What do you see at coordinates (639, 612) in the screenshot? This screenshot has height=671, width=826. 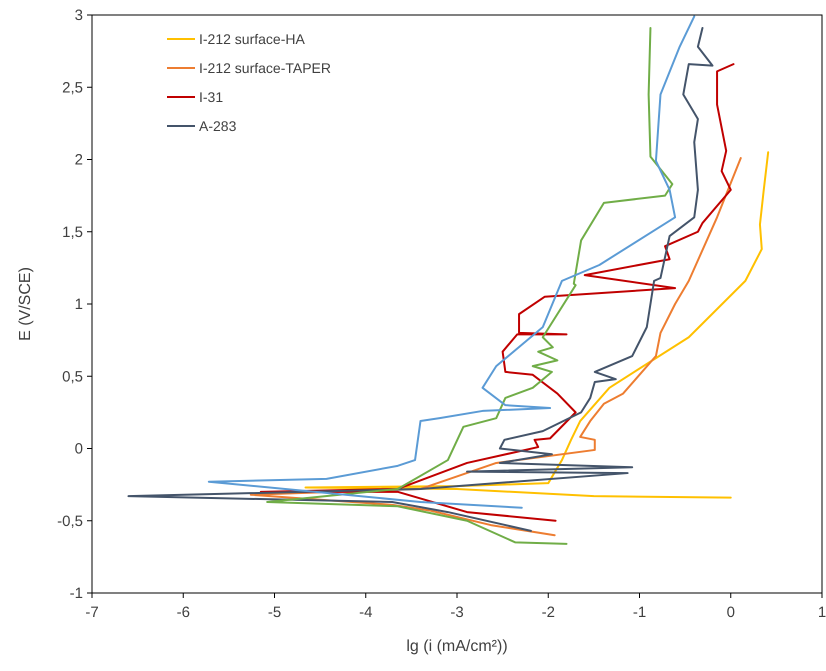 I see `x-tick-label: -1` at bounding box center [639, 612].